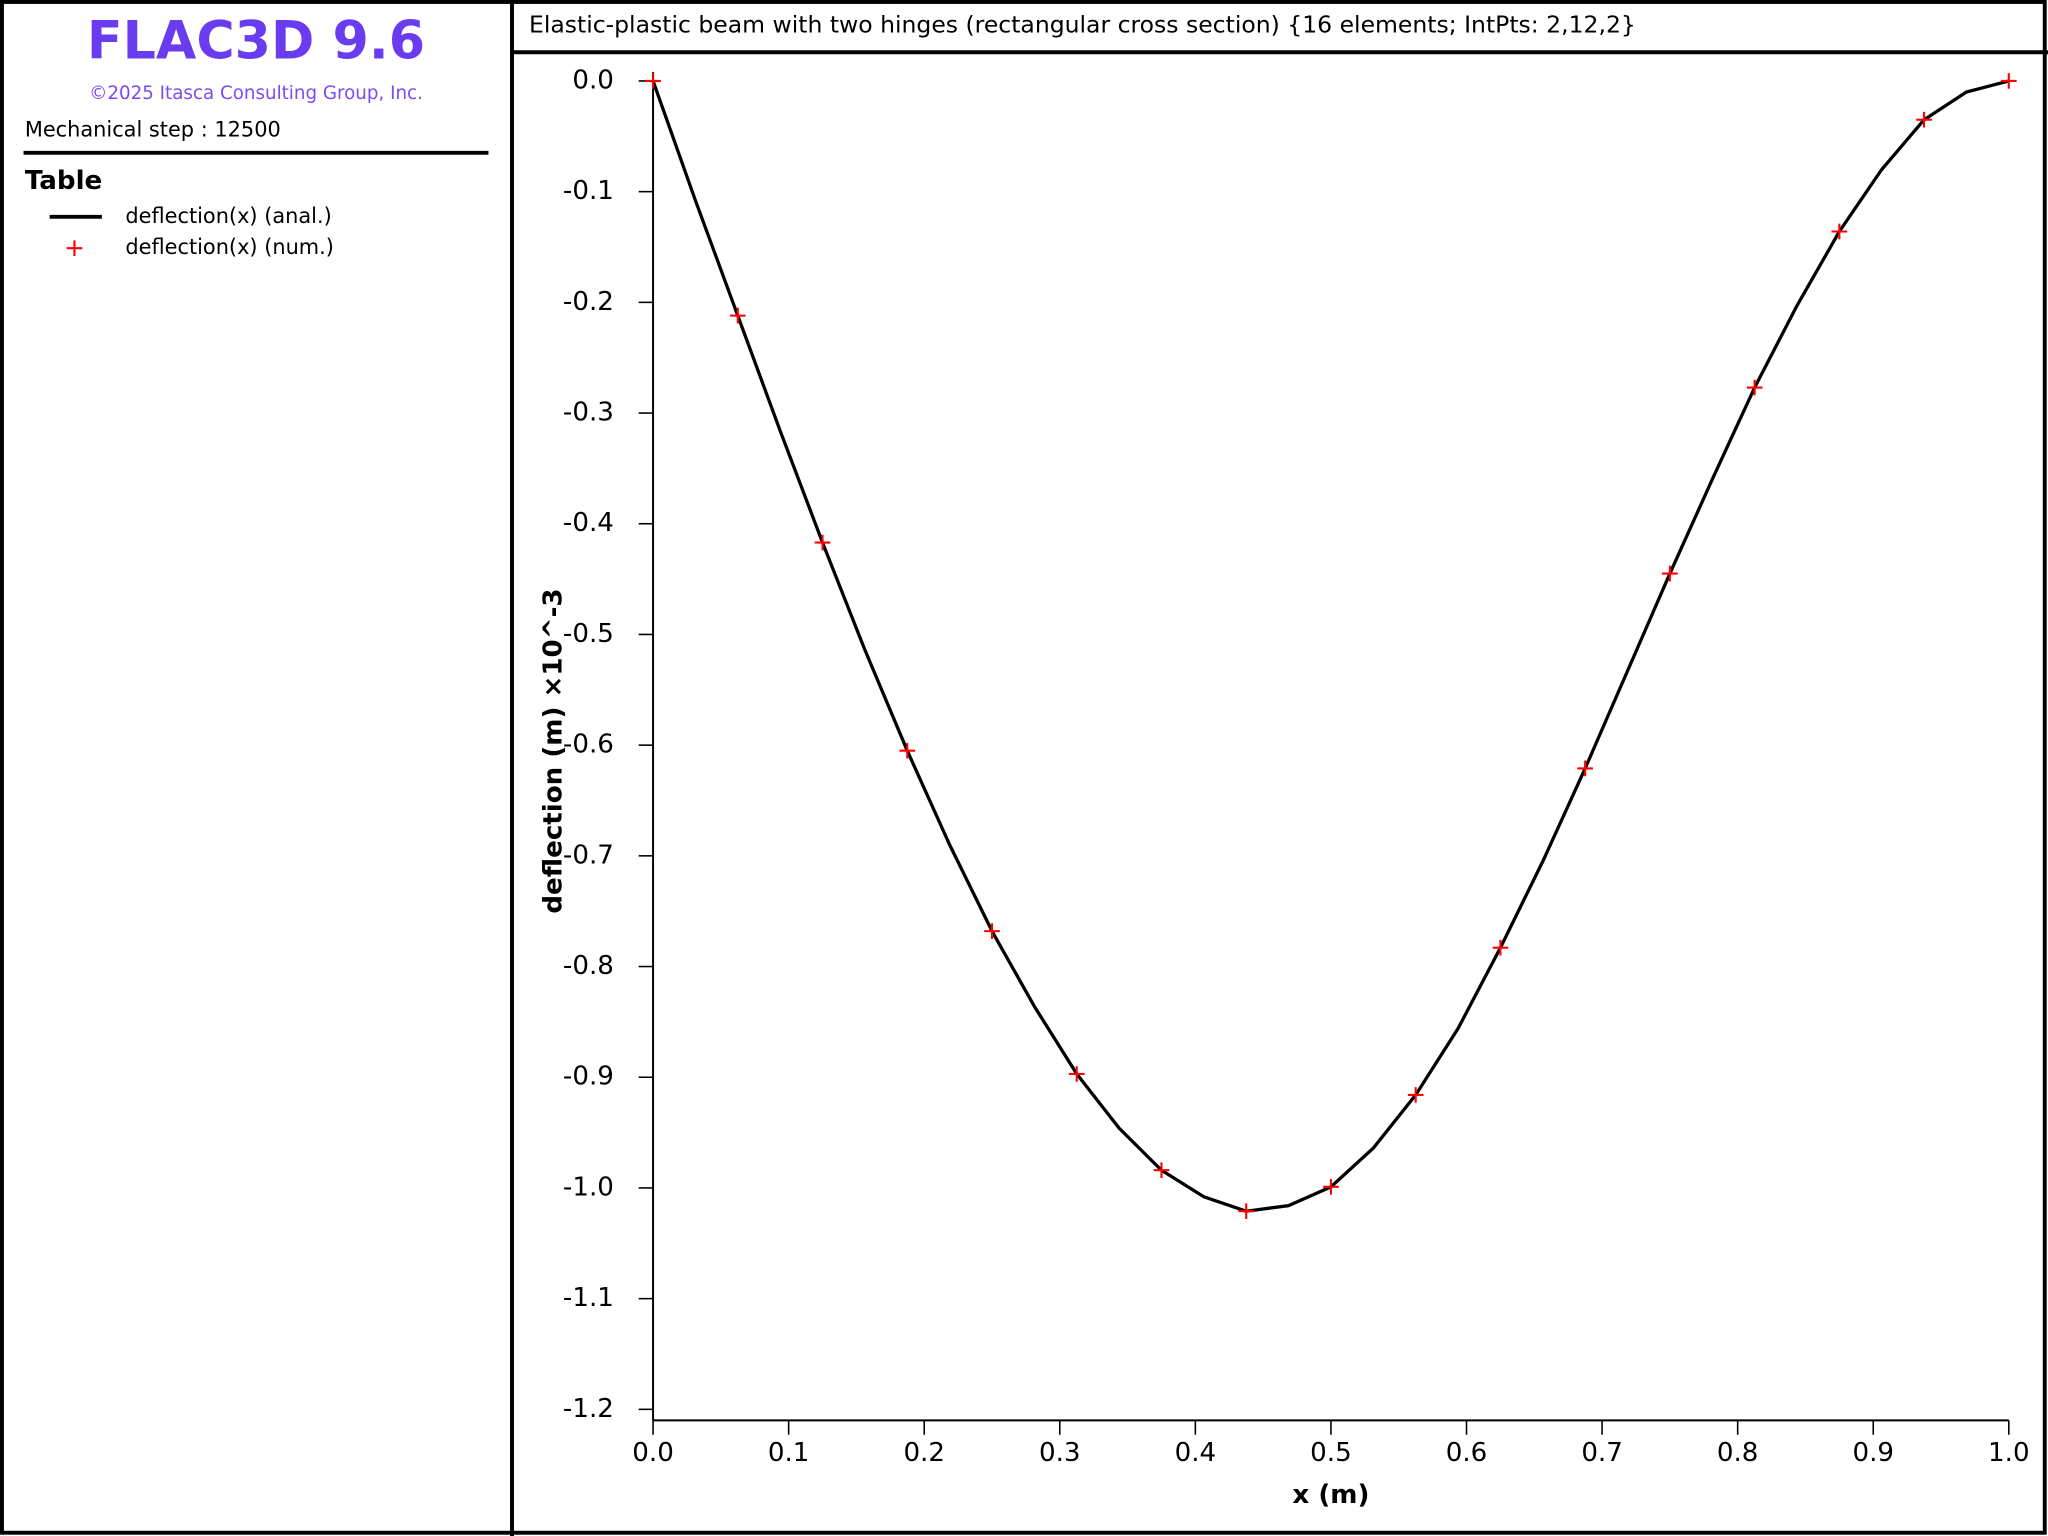 The height and width of the screenshot is (1536, 2048). I want to click on y-tick-label: -0.3, so click(588, 413).